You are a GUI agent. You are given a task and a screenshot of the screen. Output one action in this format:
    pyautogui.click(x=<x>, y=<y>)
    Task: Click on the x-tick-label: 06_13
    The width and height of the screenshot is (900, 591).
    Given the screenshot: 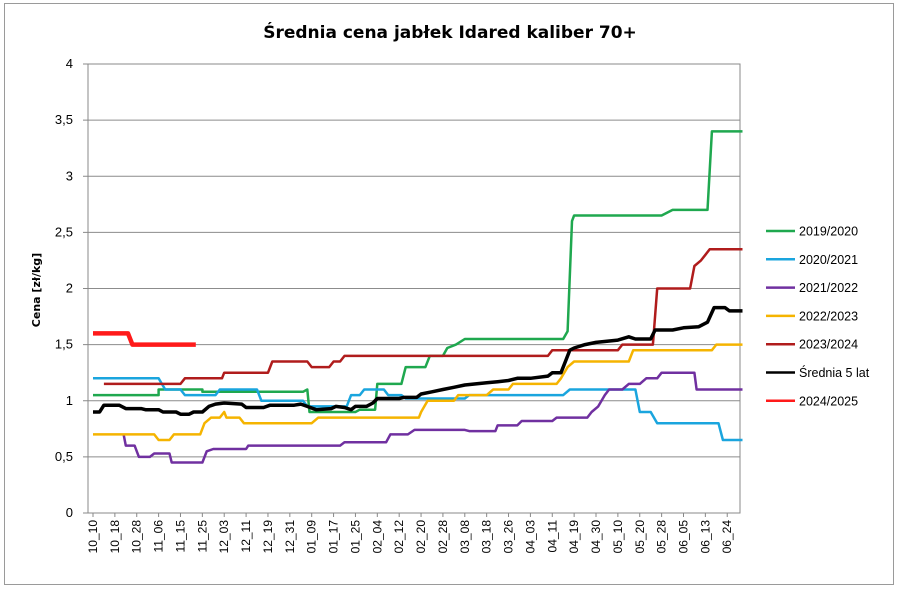 What is the action you would take?
    pyautogui.click(x=705, y=537)
    